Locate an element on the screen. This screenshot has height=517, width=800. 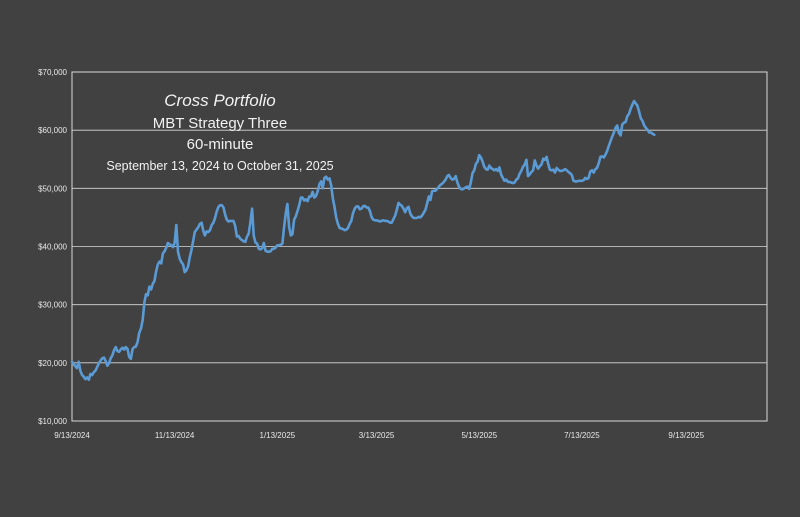
chart-title: Cross Portfolio is located at coordinates (219, 100).